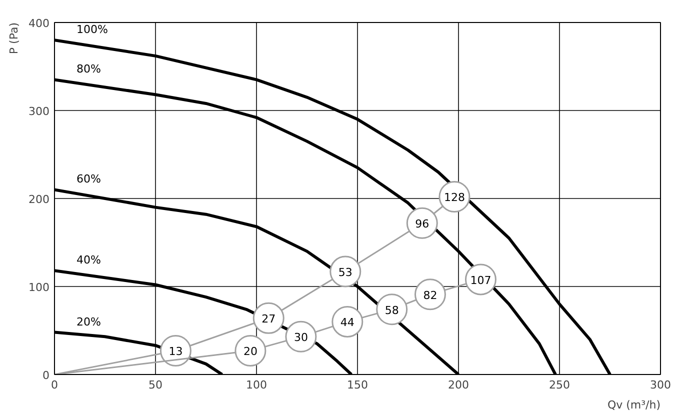 The height and width of the screenshot is (416, 691). I want to click on x-tick-label: 300, so click(660, 385).